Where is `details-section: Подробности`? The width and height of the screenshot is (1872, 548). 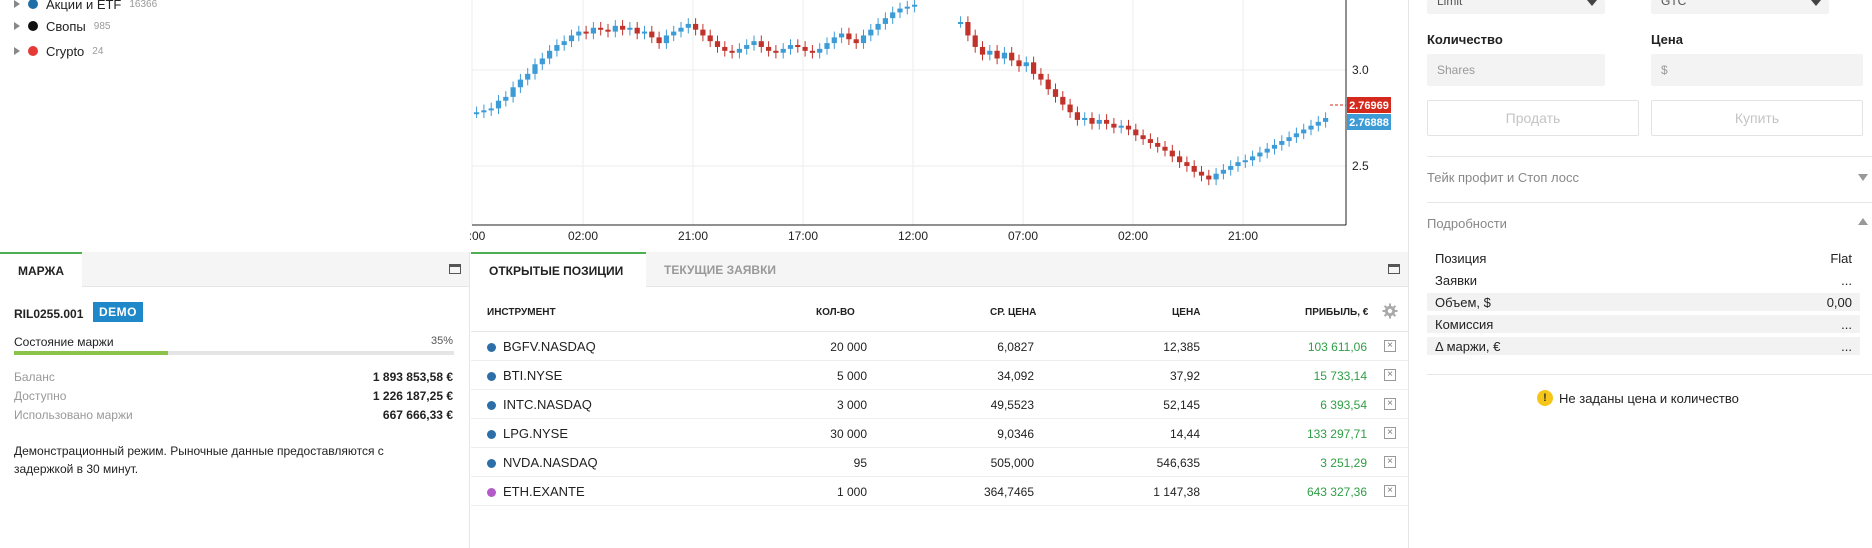 details-section: Подробности is located at coordinates (1649, 221).